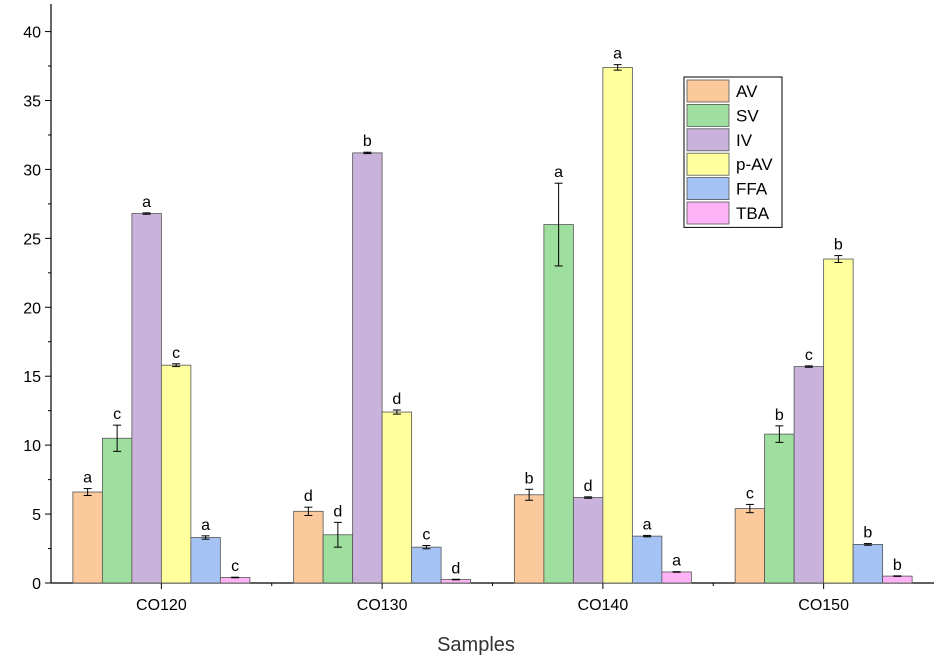 The width and height of the screenshot is (938, 661). What do you see at coordinates (823, 605) in the screenshot?
I see `x-tick-label: CO150` at bounding box center [823, 605].